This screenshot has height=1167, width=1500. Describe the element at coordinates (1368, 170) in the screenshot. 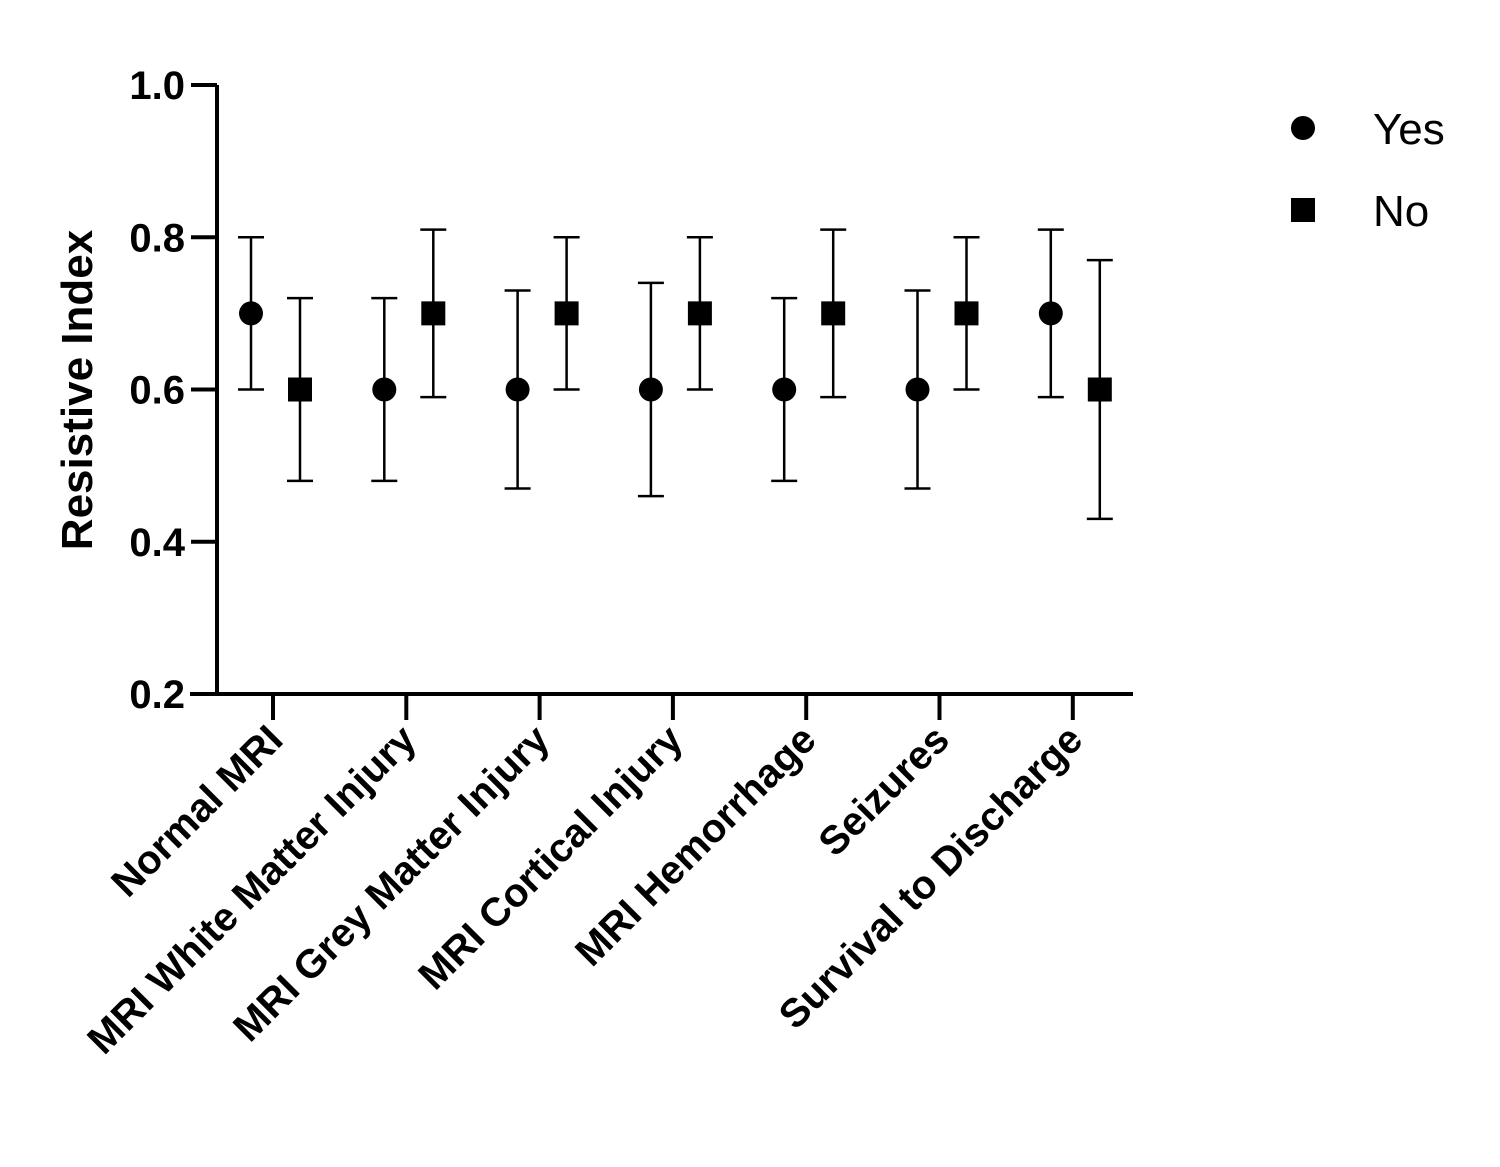

I see `legend: Yes No` at that location.